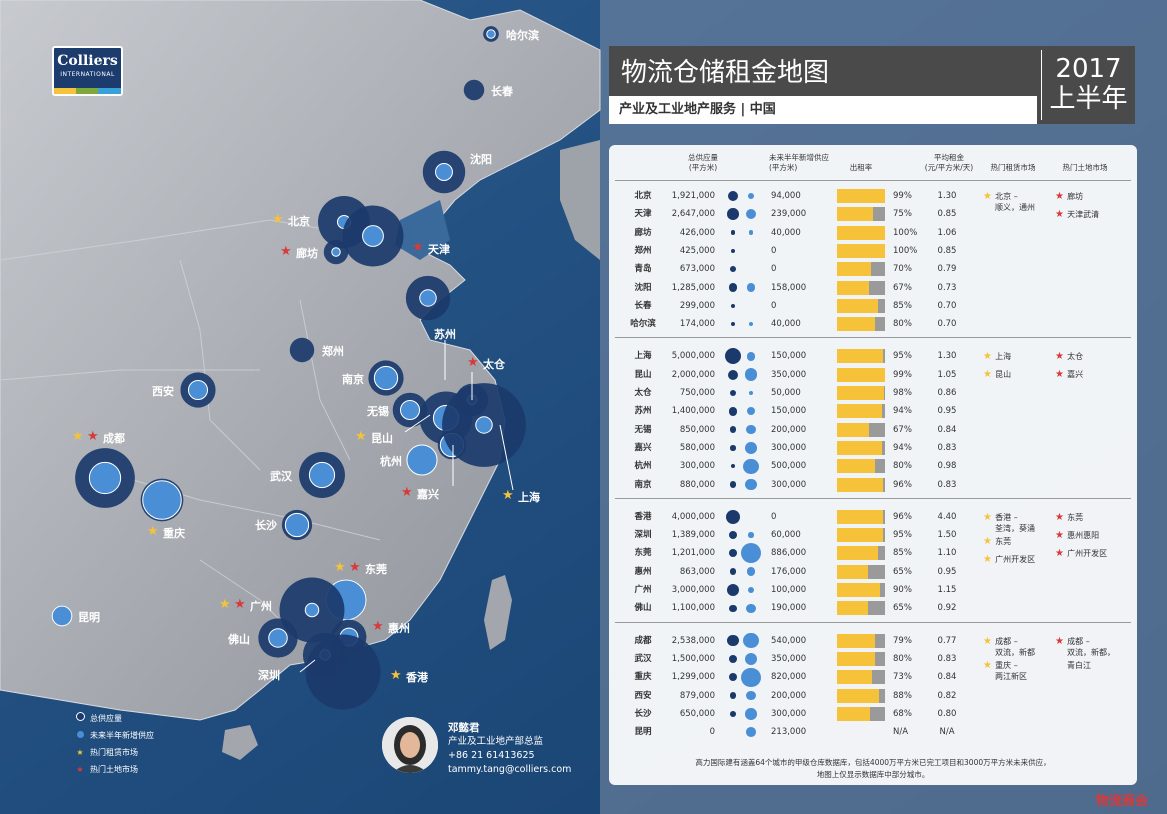  What do you see at coordinates (643, 196) in the screenshot?
I see `city-name: 北京` at bounding box center [643, 196].